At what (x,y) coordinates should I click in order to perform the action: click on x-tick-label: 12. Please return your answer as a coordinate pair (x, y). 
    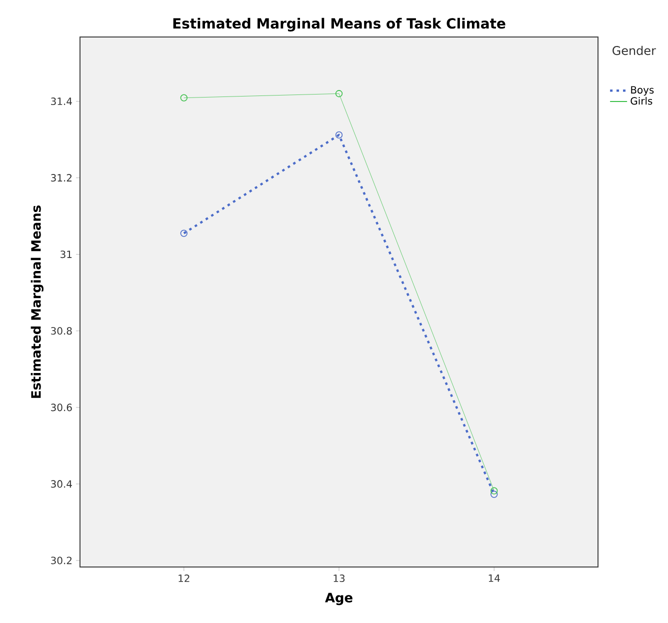
    Looking at the image, I should click on (184, 578).